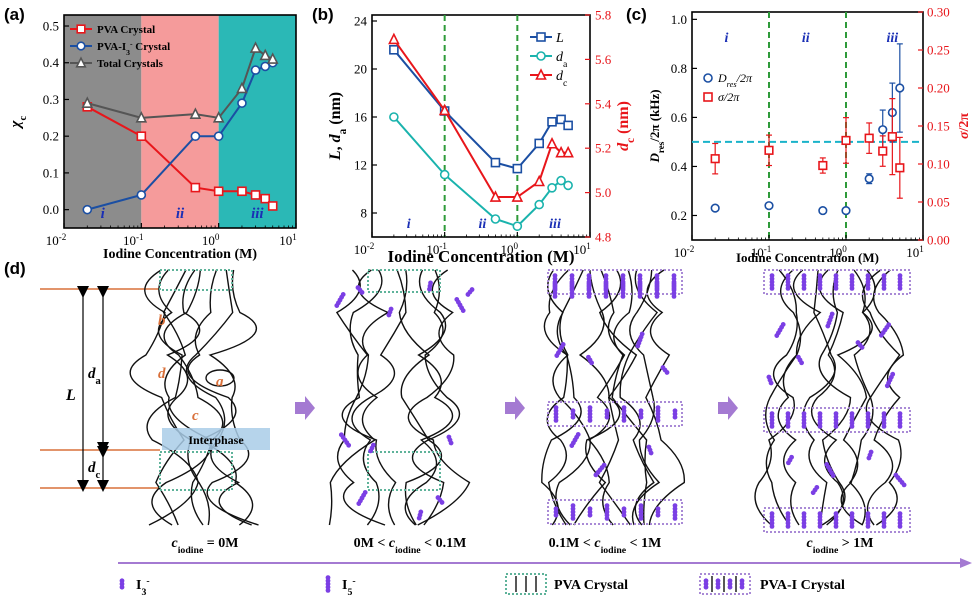 Image resolution: width=975 pixels, height=599 pixels. Describe the element at coordinates (591, 585) in the screenshot. I see `legend-pva-crystal: PVA Crystal` at that location.